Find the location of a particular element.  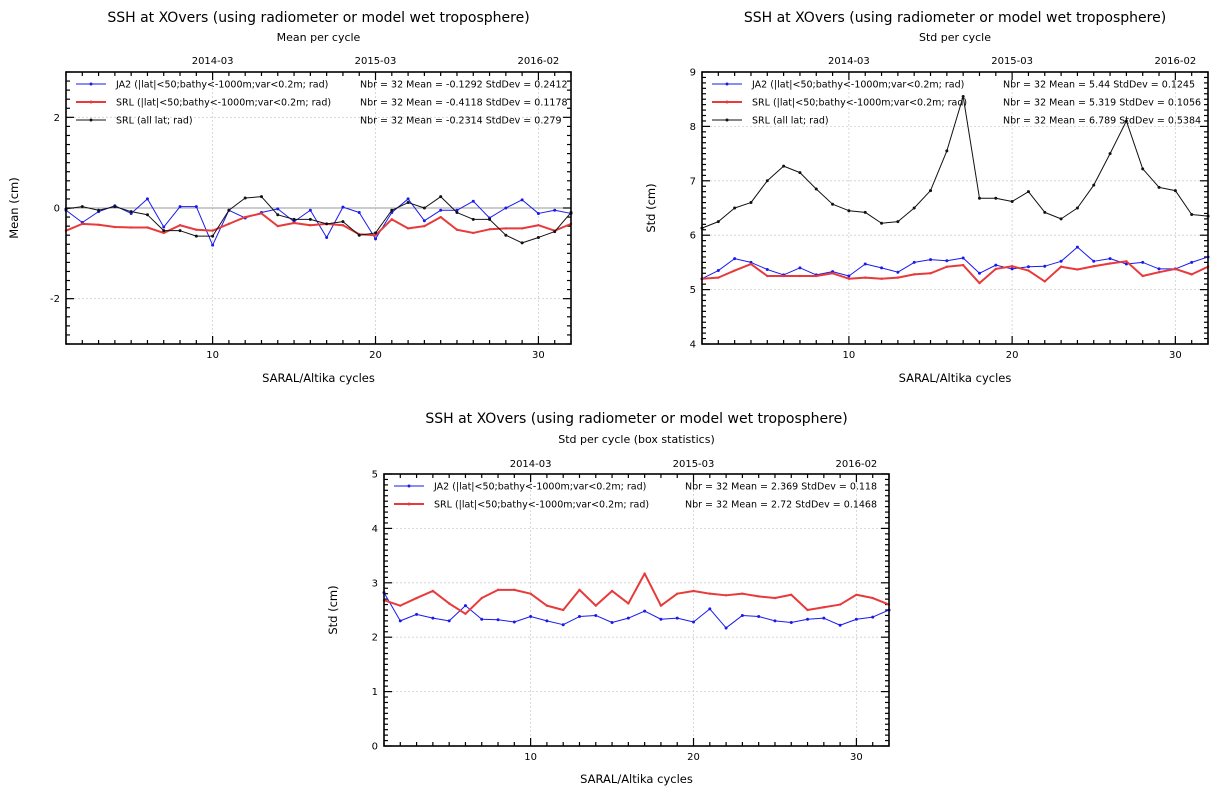

y-tick-label: 9 is located at coordinates (693, 73).